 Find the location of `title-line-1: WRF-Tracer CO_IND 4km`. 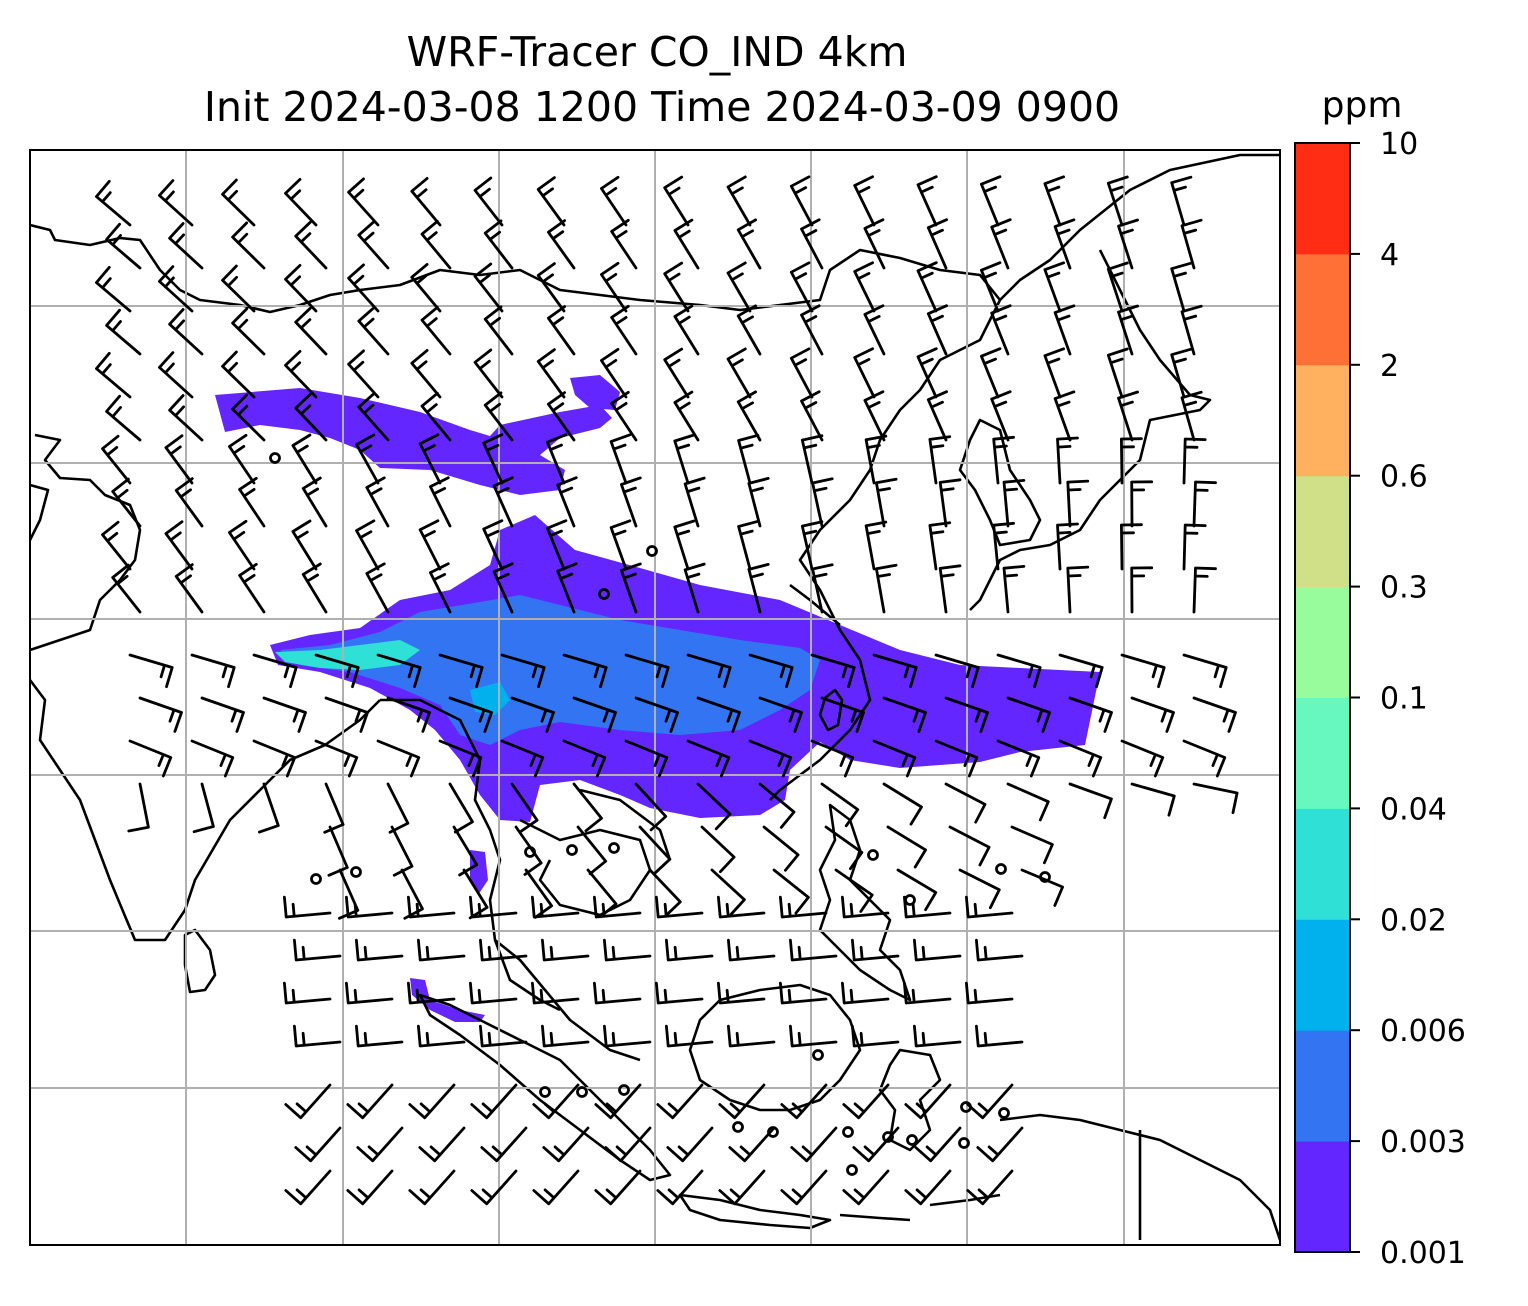

title-line-1: WRF-Tracer CO_IND 4km is located at coordinates (657, 52).